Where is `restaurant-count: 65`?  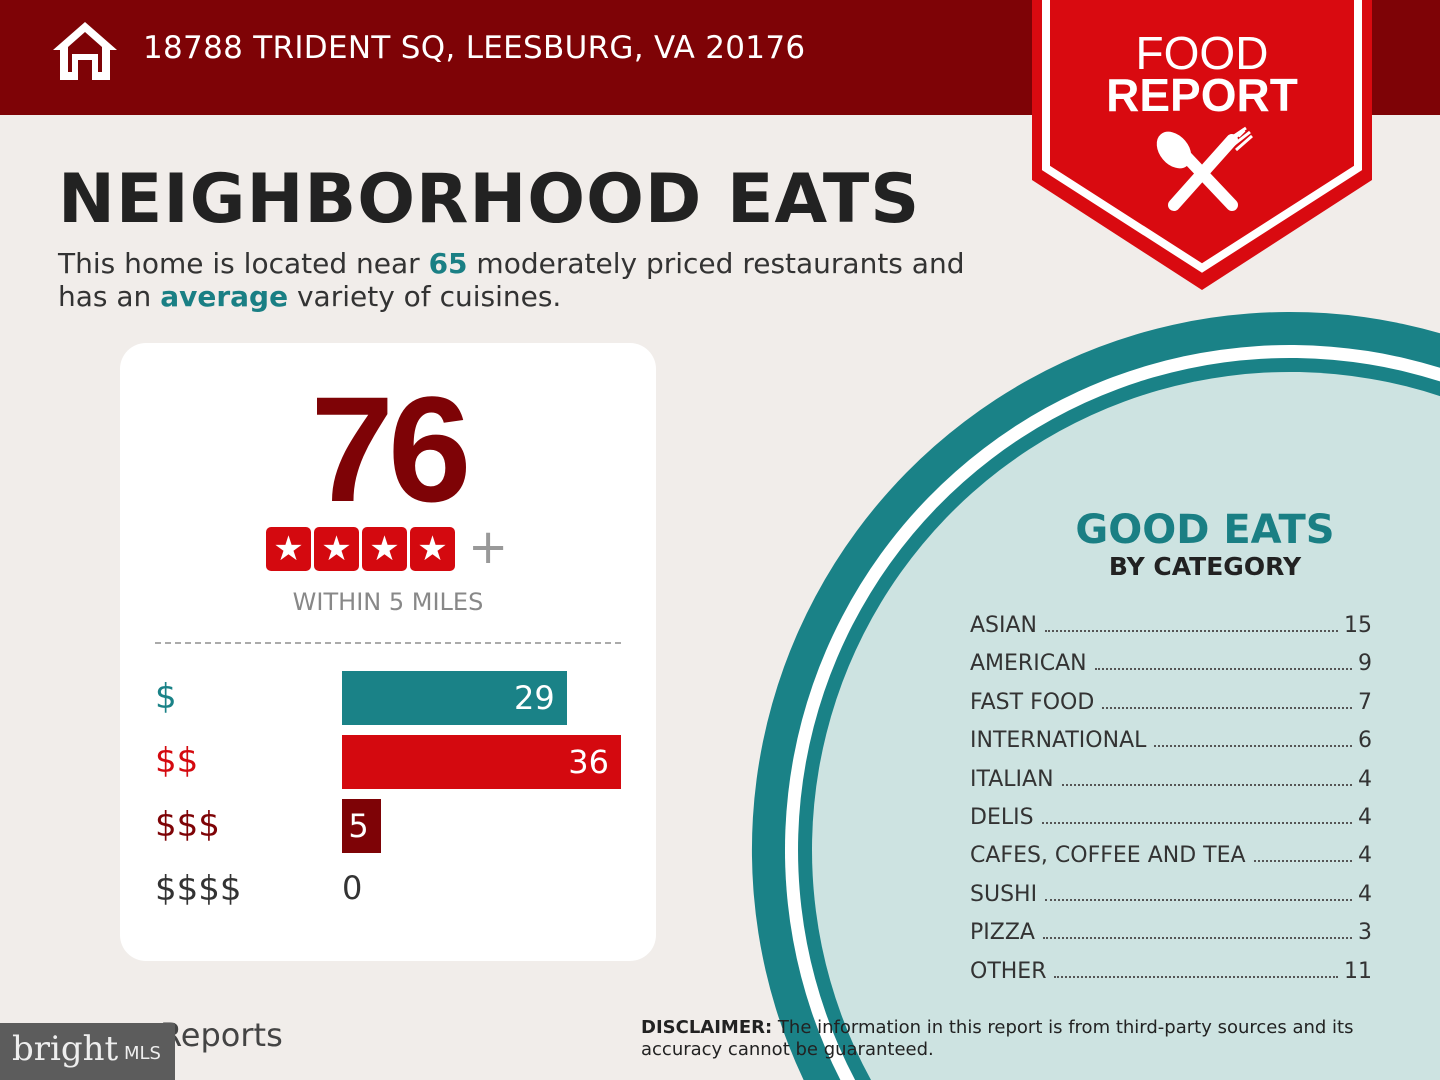
restaurant-count: 65 is located at coordinates (448, 263).